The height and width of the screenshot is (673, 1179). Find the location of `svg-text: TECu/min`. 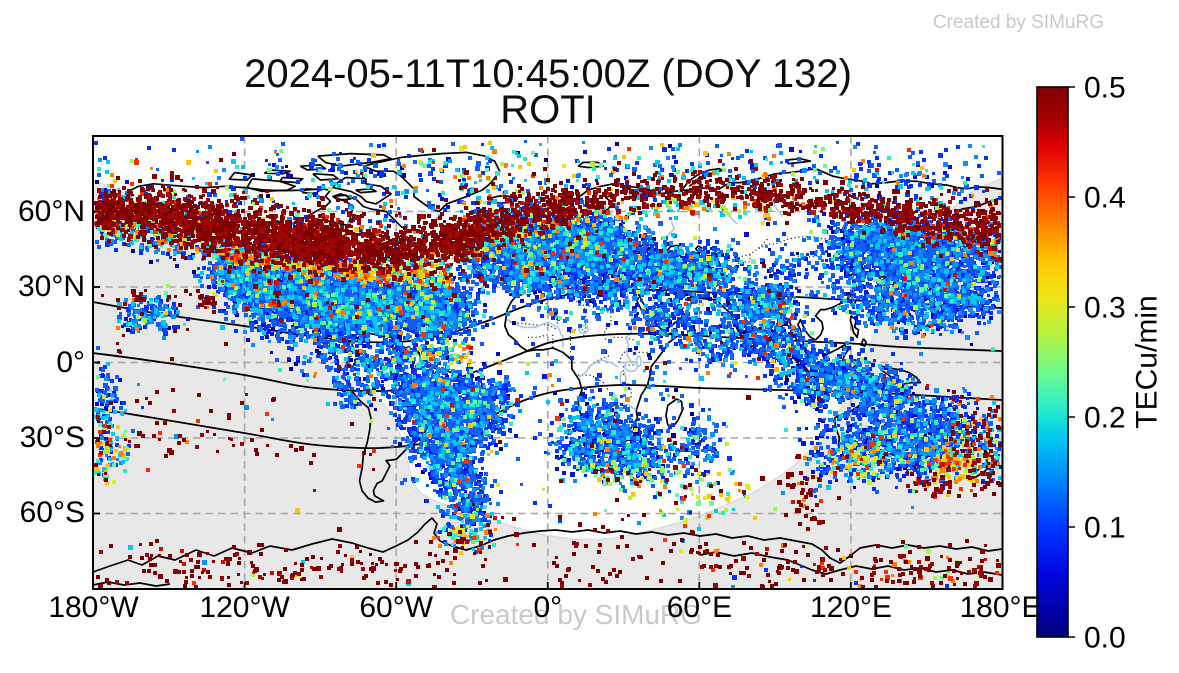

svg-text: TECu/min is located at coordinates (1147, 361).